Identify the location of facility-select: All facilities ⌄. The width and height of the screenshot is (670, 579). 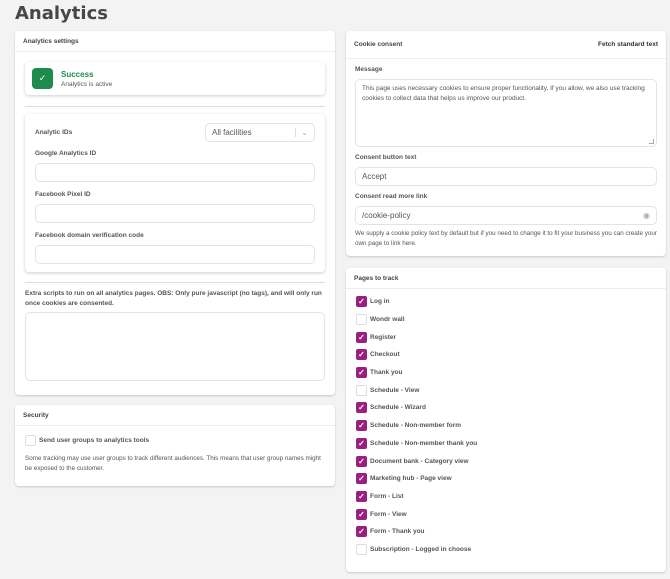
(260, 132).